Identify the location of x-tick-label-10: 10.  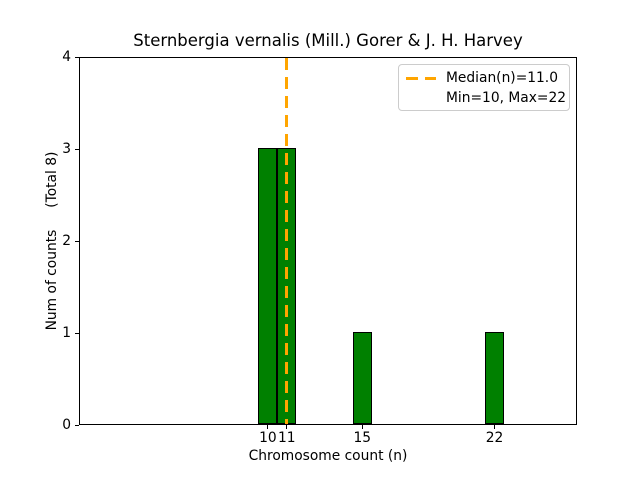
(268, 438).